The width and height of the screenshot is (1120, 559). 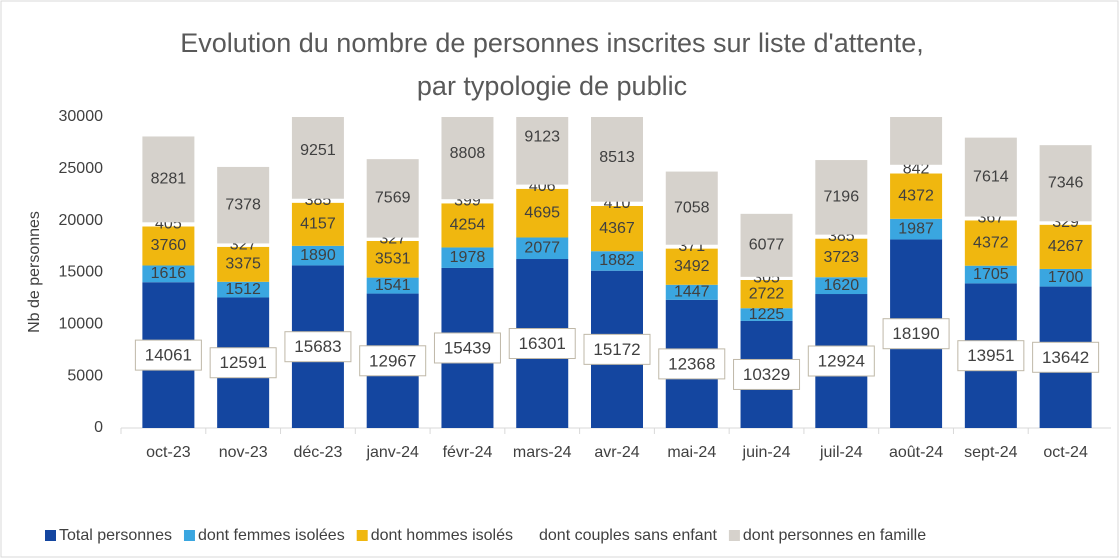 I want to click on data-label: 1447, so click(x=692, y=292).